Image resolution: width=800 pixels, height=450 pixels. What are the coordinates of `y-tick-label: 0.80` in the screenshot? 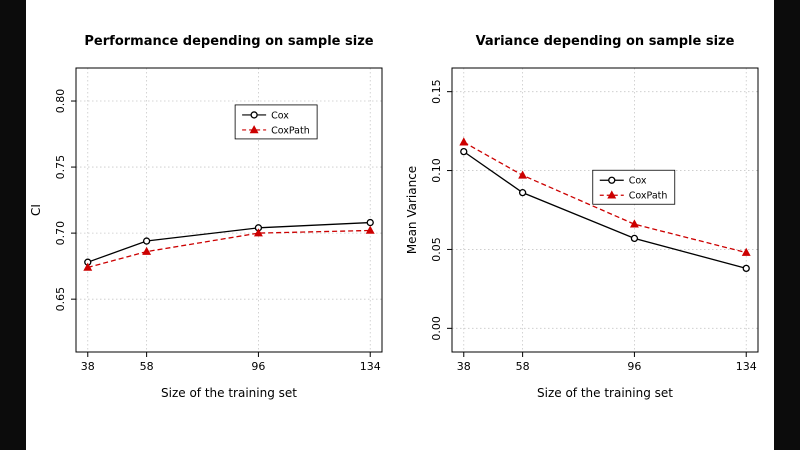 It's located at (60, 101).